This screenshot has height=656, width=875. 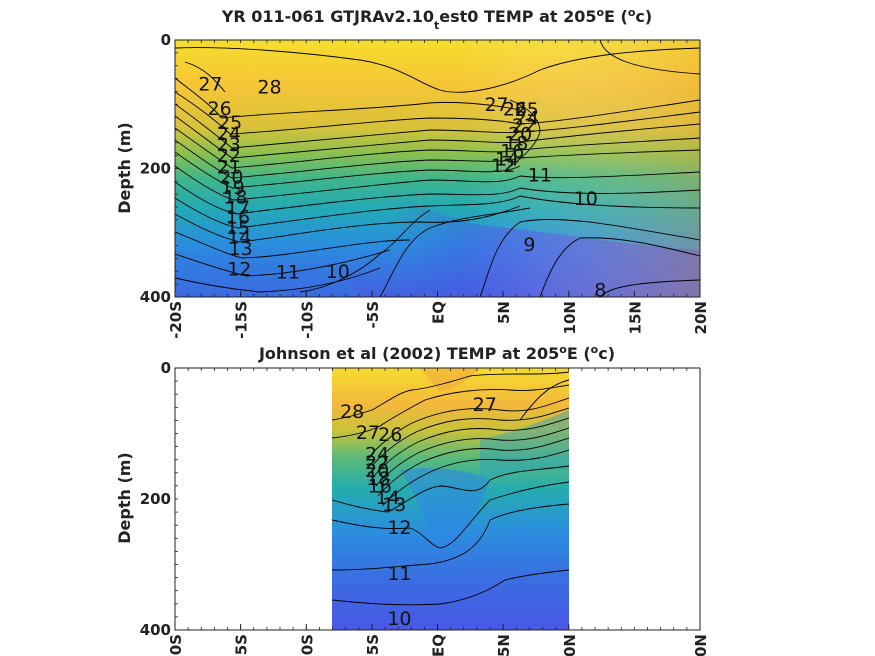 What do you see at coordinates (307, 645) in the screenshot?
I see `bottom-x-tick-label: 10S` at bounding box center [307, 645].